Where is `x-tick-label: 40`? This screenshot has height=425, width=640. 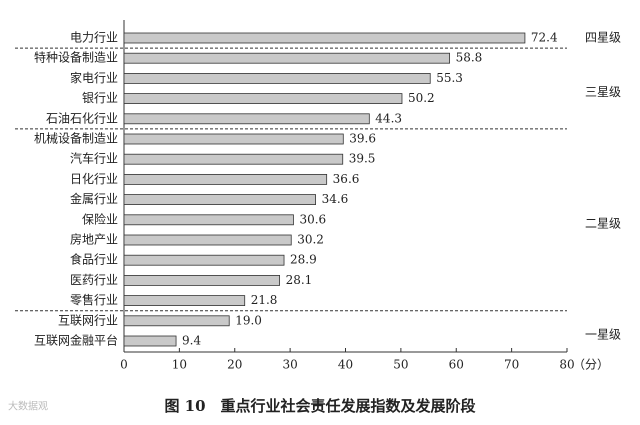
x-tick-label: 40 is located at coordinates (345, 365).